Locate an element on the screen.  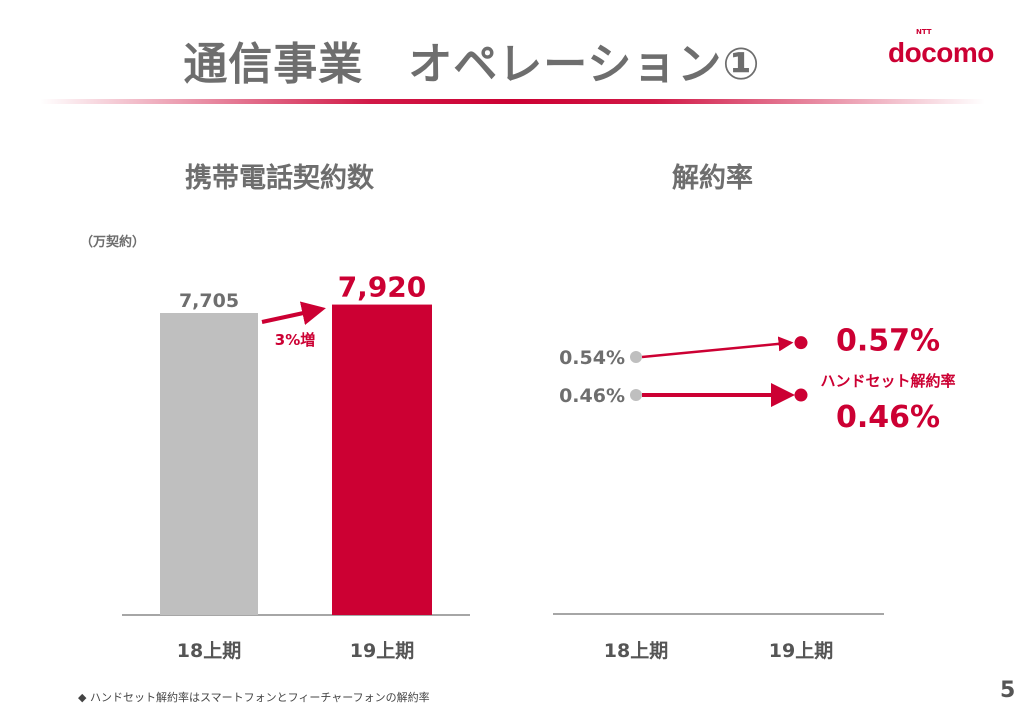
bar-18上期 is located at coordinates (209, 464).